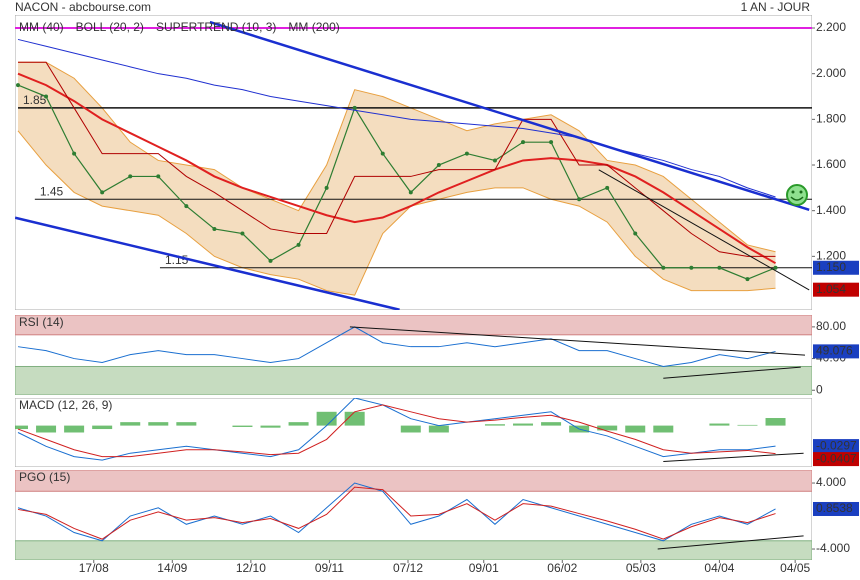  Describe the element at coordinates (110, 27) in the screenshot. I see `legend-entry: BOLL (20, 2)` at that location.